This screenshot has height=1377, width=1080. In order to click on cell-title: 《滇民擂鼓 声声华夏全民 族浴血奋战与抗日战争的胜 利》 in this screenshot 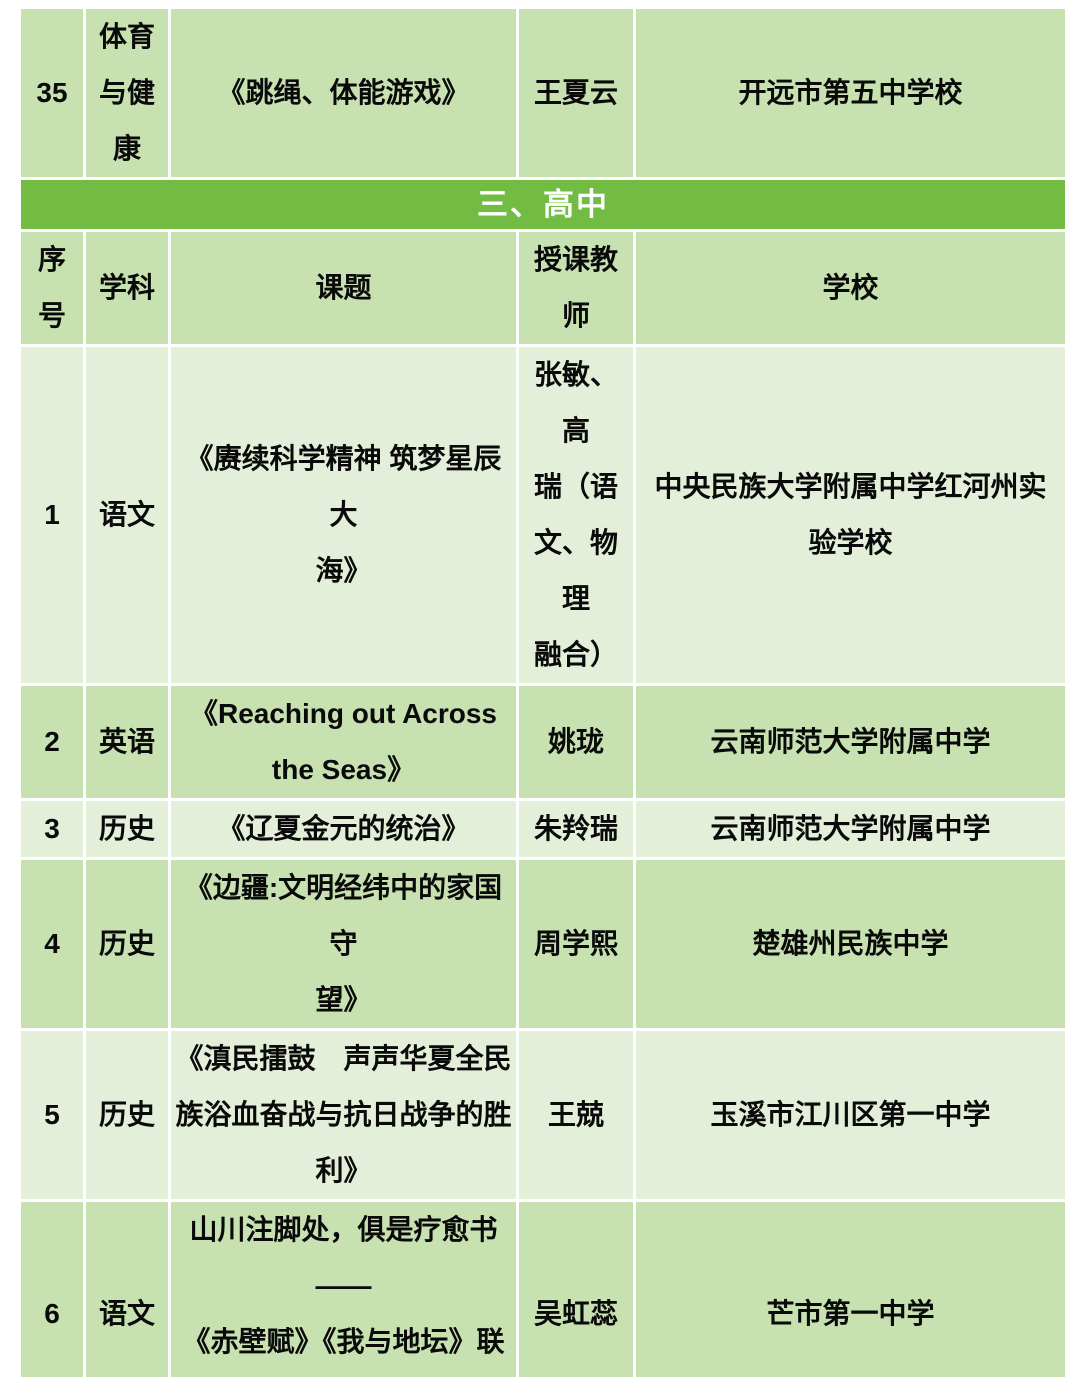, I will do `click(343, 1115)`.